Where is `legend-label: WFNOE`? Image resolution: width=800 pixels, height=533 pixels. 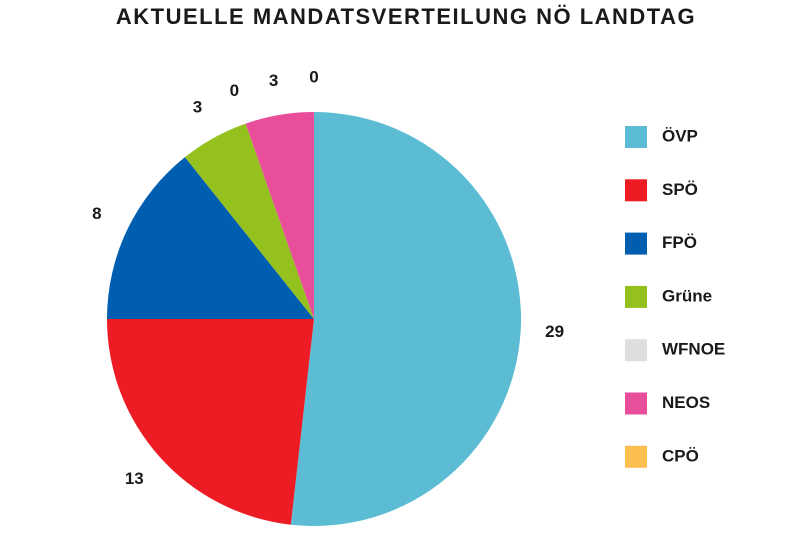 legend-label: WFNOE is located at coordinates (693, 349).